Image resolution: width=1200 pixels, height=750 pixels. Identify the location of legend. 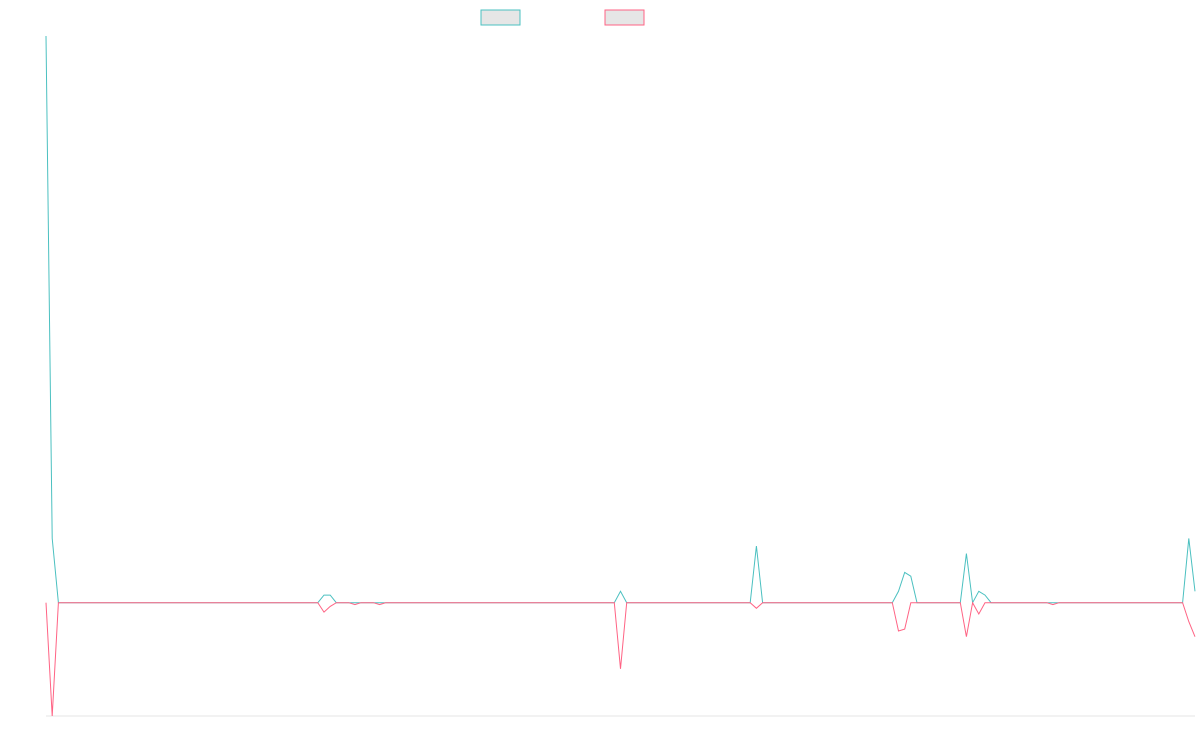
(562, 17).